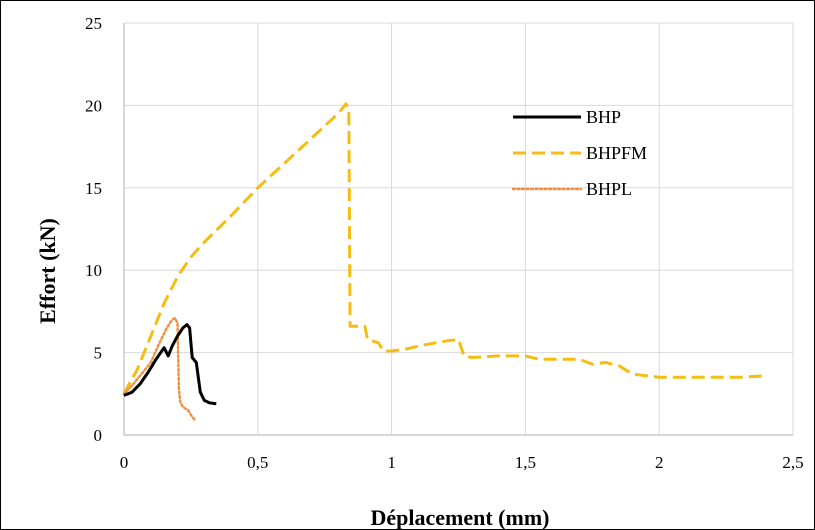 The width and height of the screenshot is (815, 530). Describe the element at coordinates (659, 462) in the screenshot. I see `x-tick-label: 2` at that location.